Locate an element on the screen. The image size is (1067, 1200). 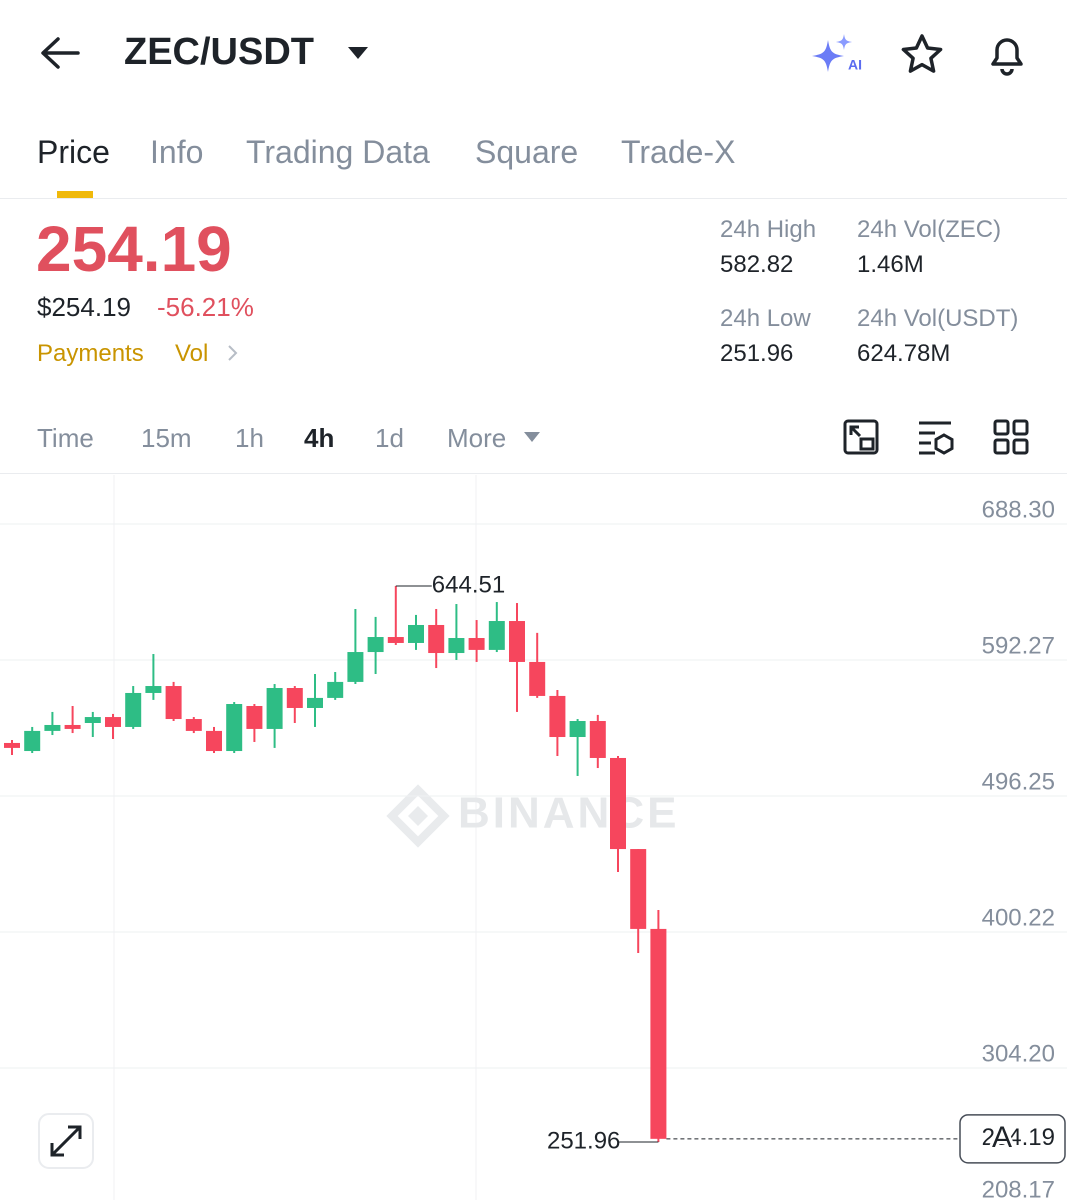
pair-dropdown is located at coordinates (358, 53).